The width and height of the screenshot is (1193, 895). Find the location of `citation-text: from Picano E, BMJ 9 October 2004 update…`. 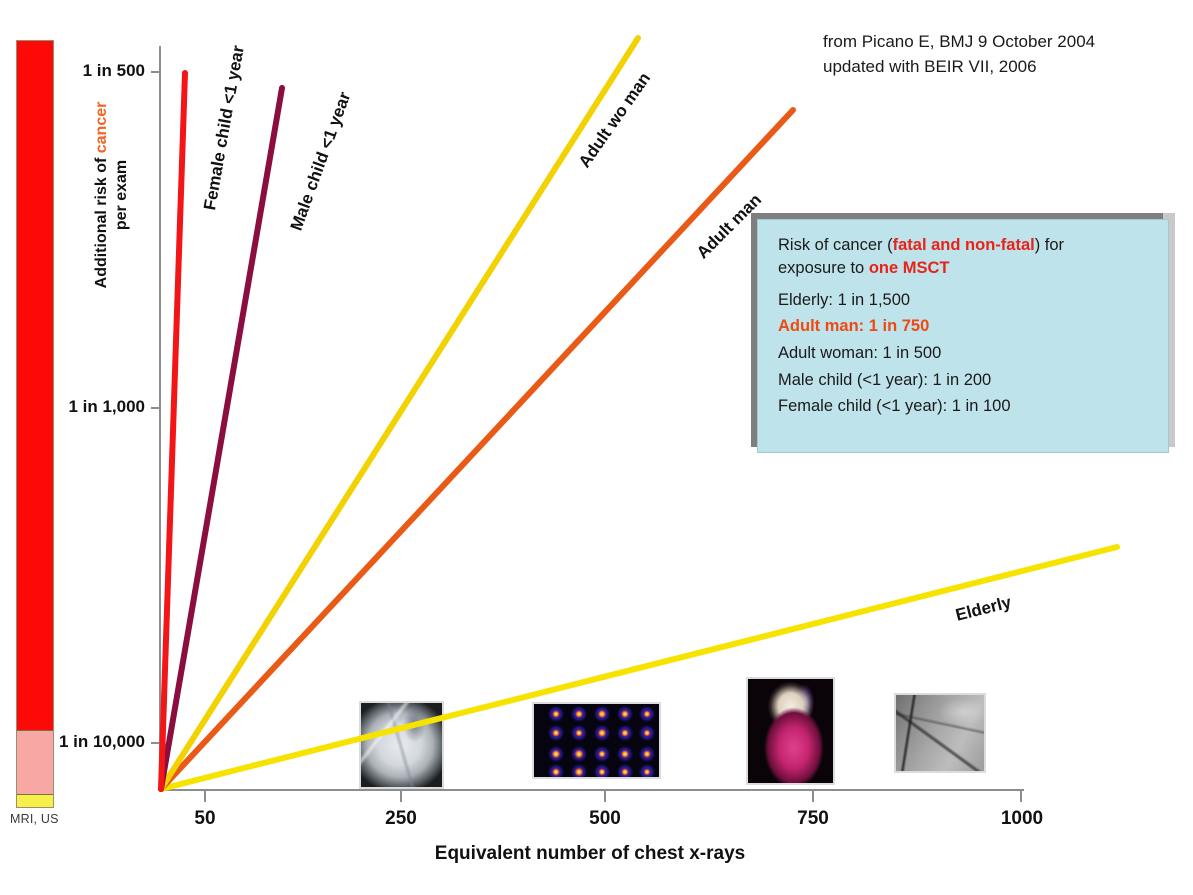

citation-text: from Picano E, BMJ 9 October 2004 update… is located at coordinates (959, 54).